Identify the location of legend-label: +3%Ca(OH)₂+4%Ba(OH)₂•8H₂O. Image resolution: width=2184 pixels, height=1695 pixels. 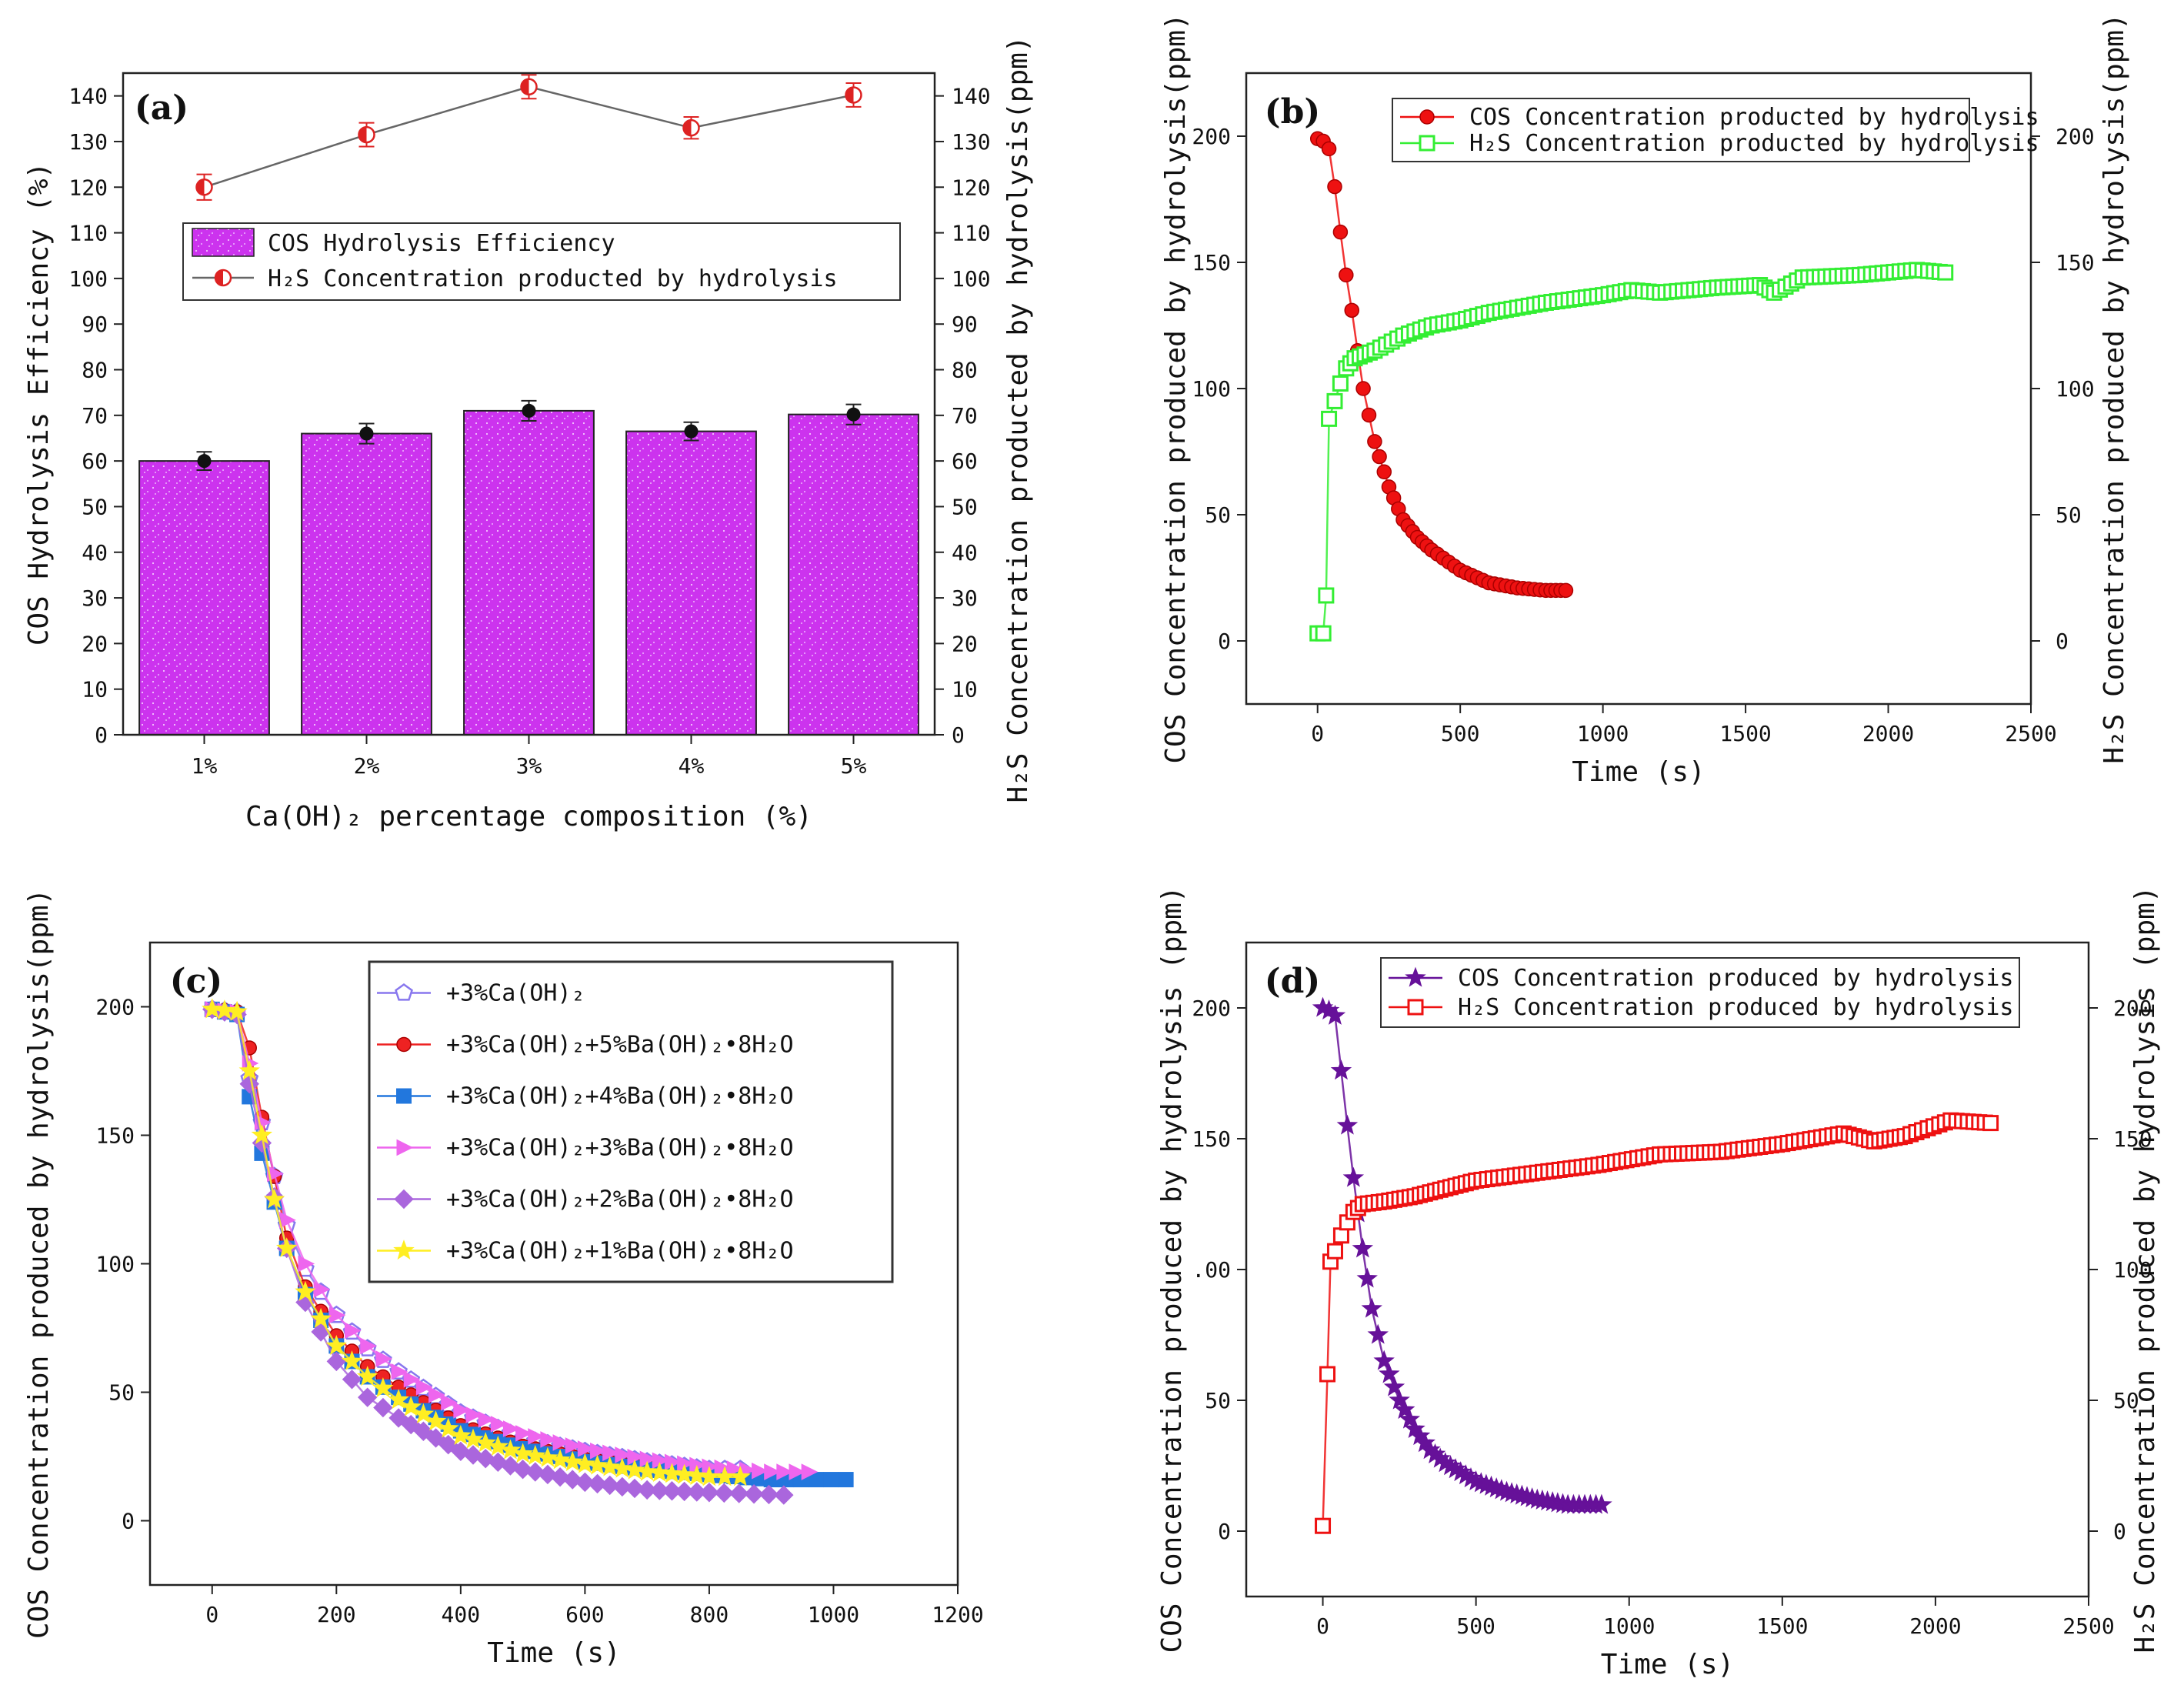
(620, 1096).